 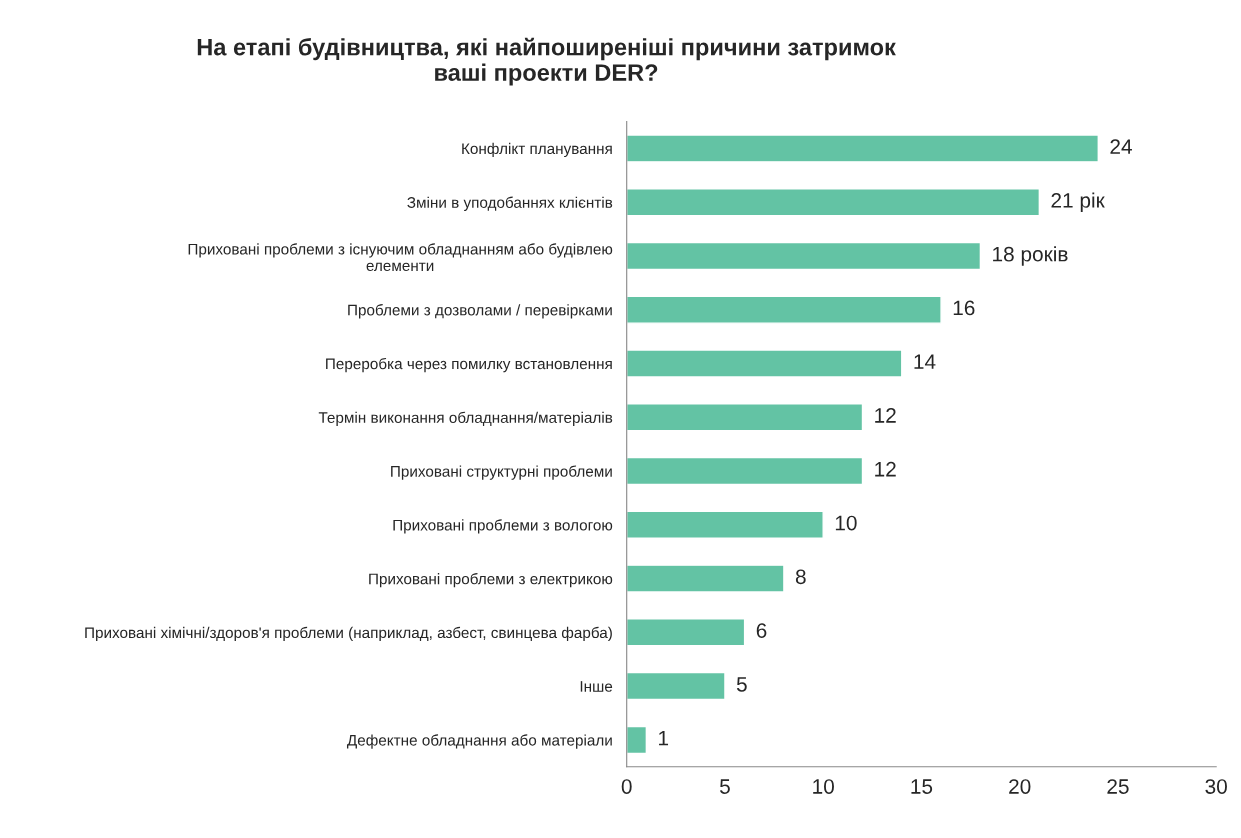 I want to click on y-tick-label: Дефектне обладнання або матеріали, so click(x=479, y=741).